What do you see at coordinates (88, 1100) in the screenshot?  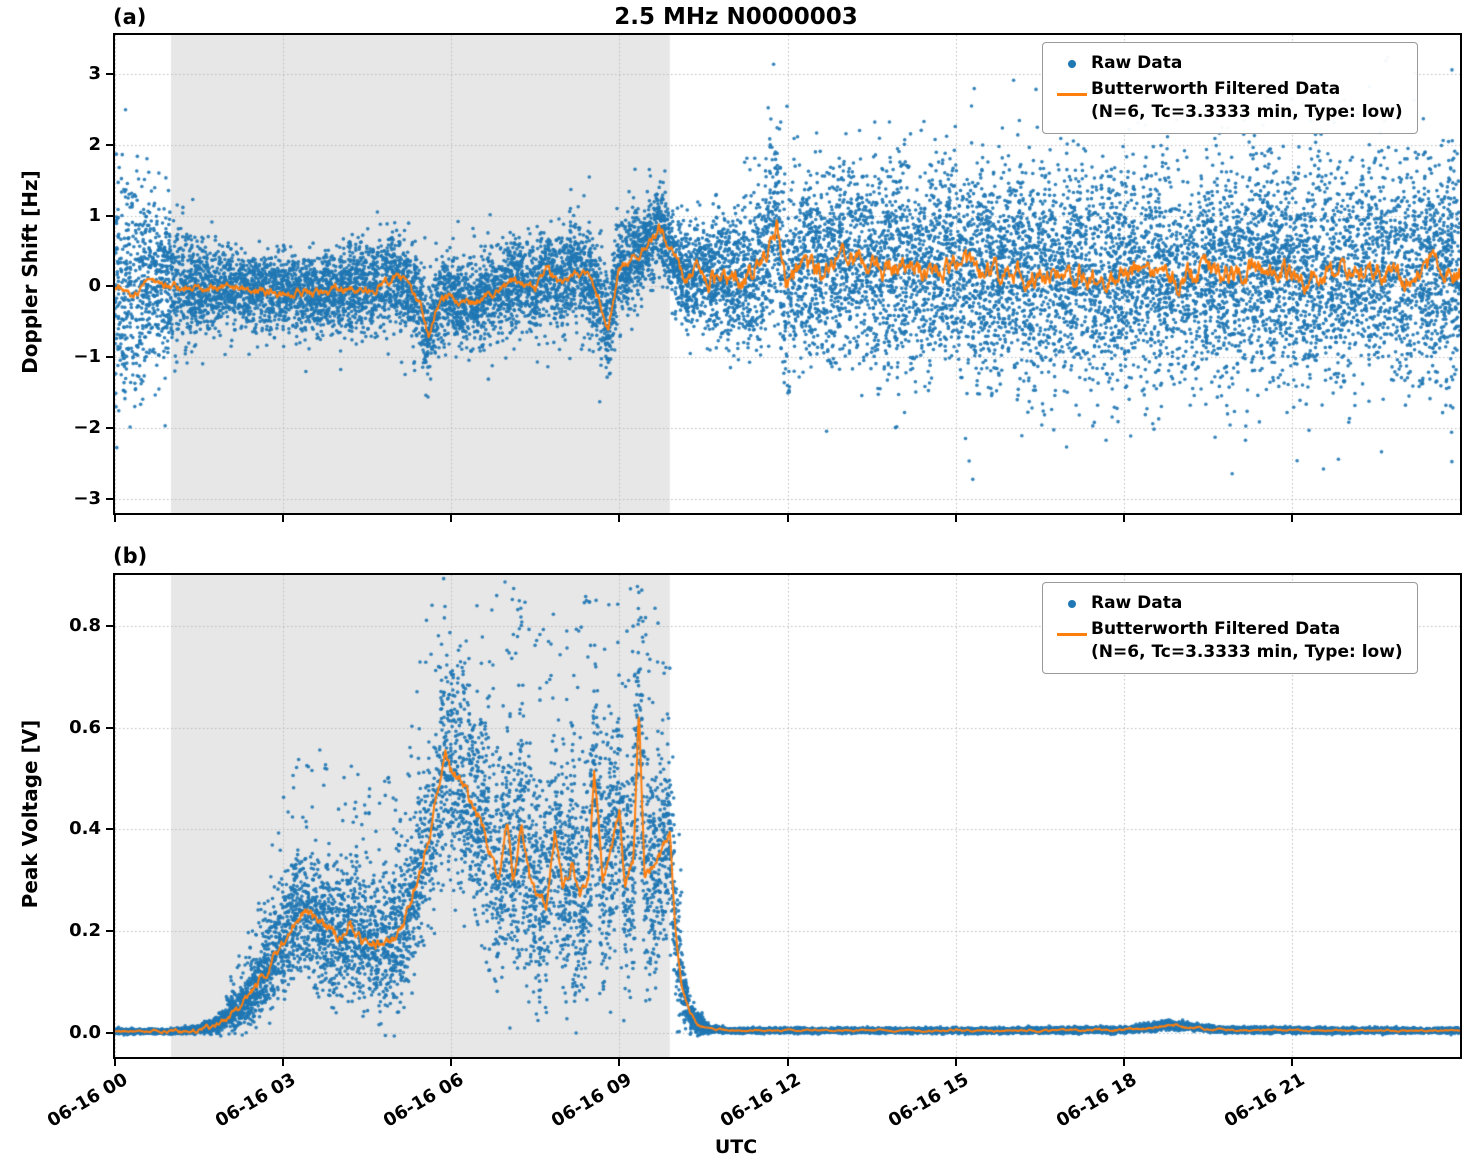 I see `x-tick-label: 06-16 00` at bounding box center [88, 1100].